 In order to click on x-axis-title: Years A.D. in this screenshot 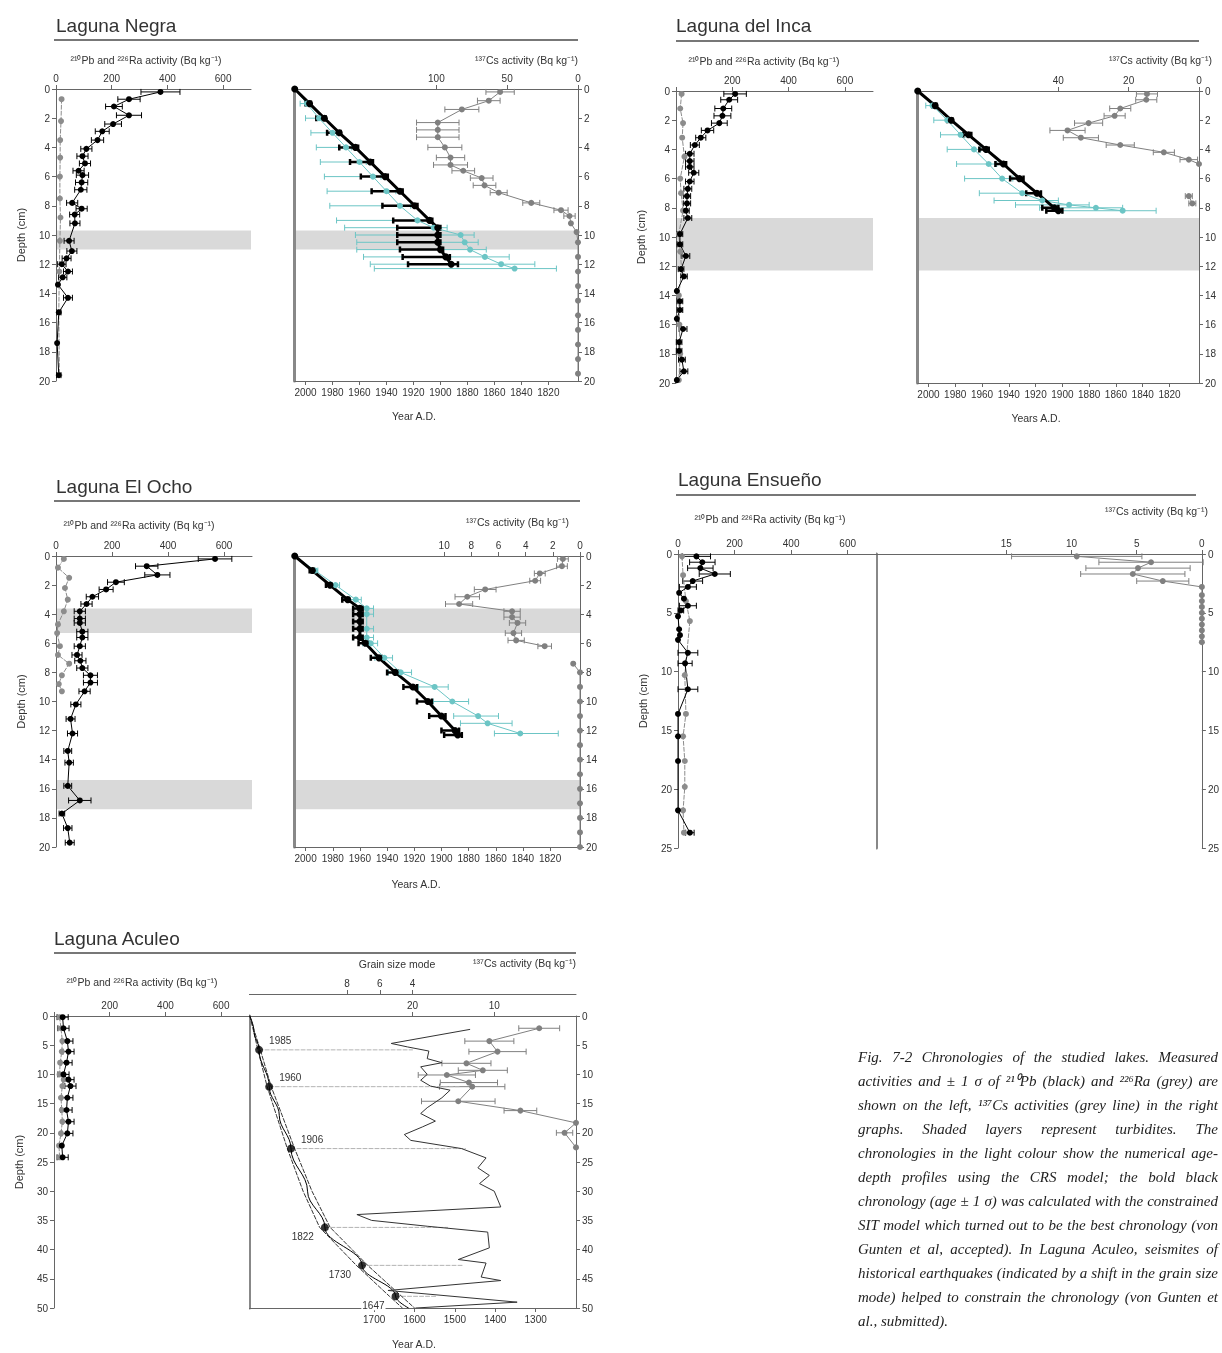, I will do `click(1036, 418)`.